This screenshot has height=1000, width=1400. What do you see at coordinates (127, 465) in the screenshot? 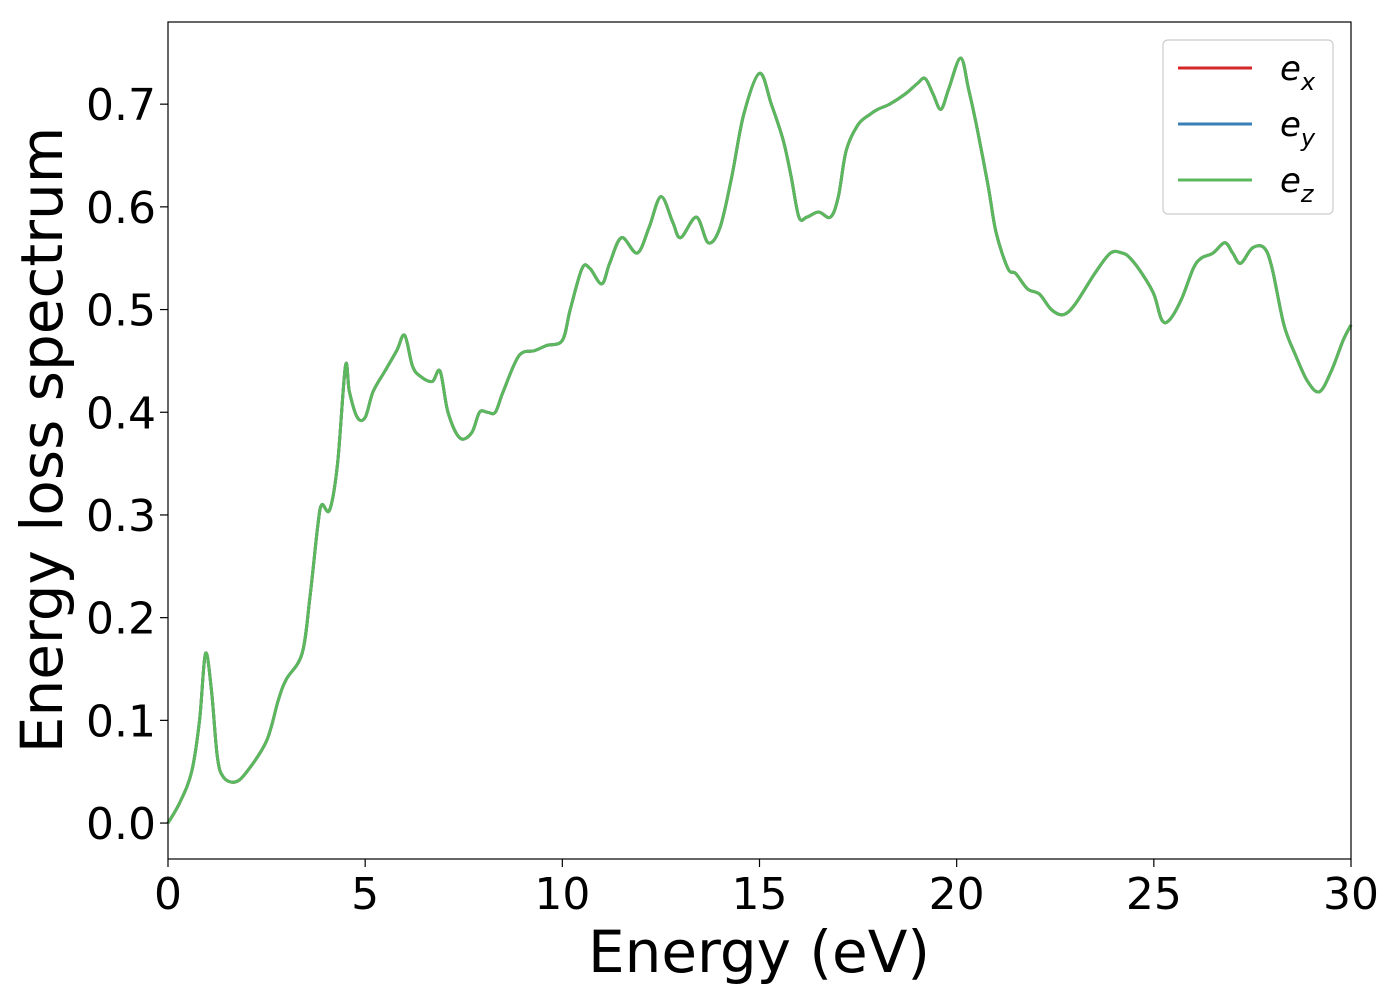
I see `y-axis-ticks: 0.0 0.1 0.2 0.3 0.4 0.5 0.6 0.7` at bounding box center [127, 465].